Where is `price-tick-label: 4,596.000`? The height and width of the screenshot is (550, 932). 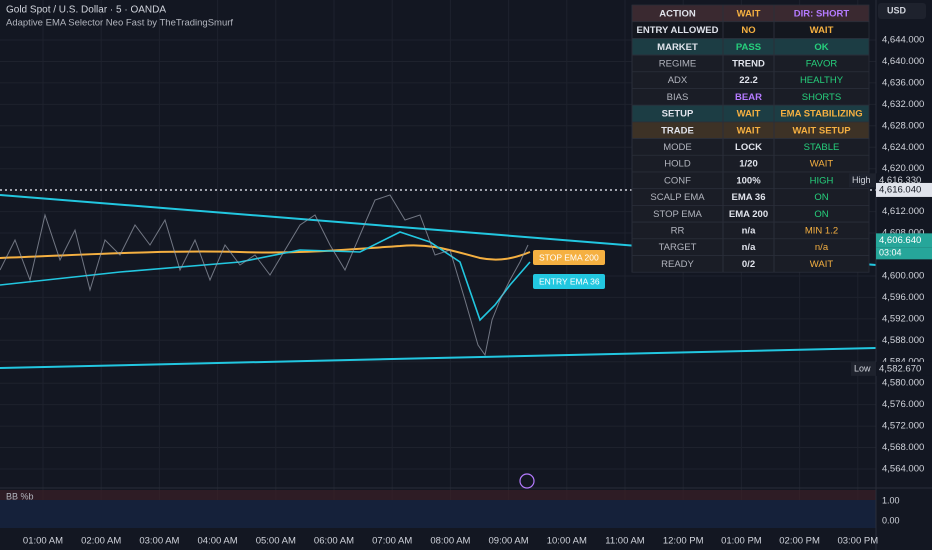 price-tick-label: 4,596.000 is located at coordinates (903, 297).